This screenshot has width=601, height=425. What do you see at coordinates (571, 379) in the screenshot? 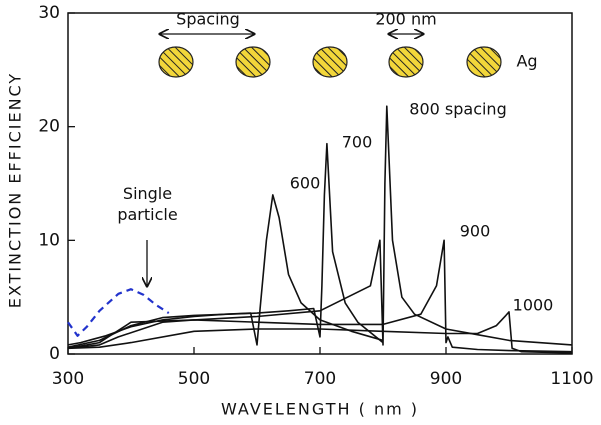
I see `x-tick-label: 1100` at bounding box center [571, 379].